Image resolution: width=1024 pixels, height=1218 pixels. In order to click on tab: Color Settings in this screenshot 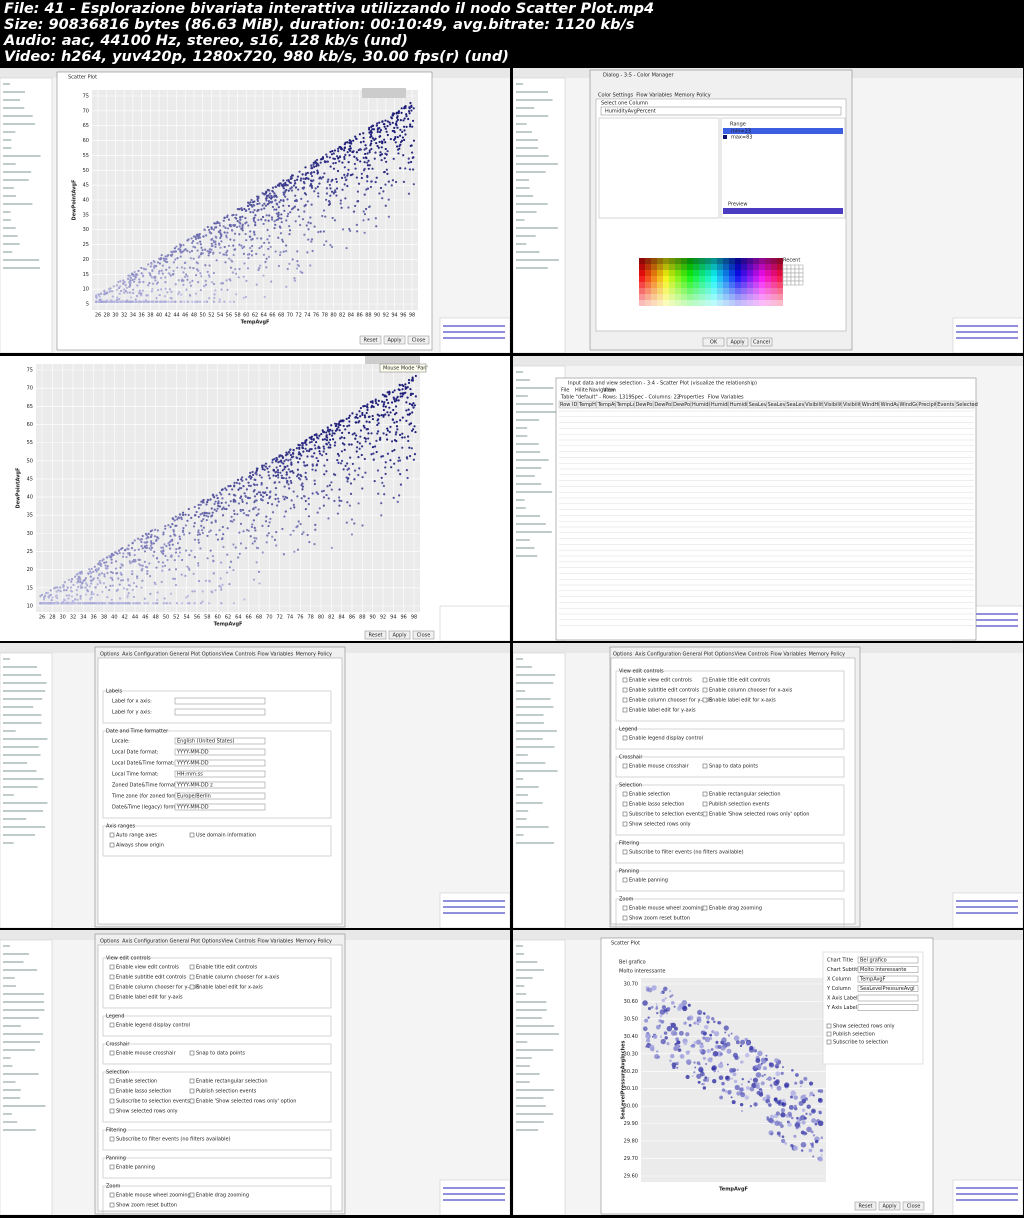, I will do `click(616, 96)`.